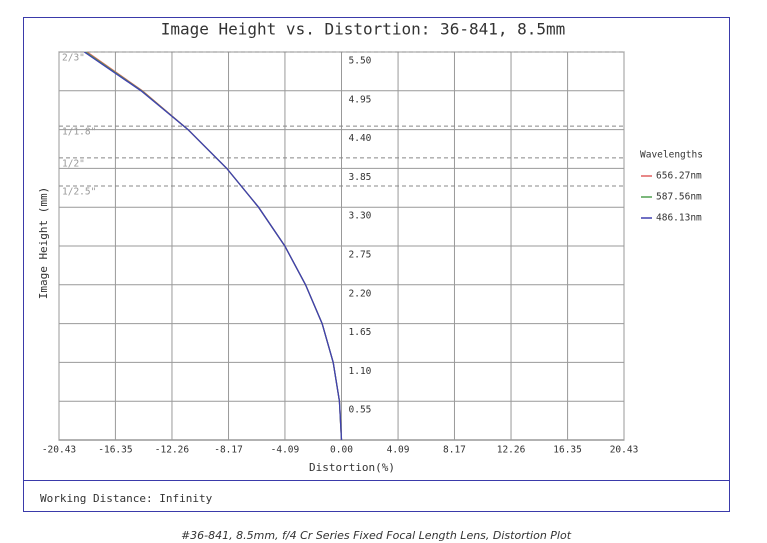 This screenshot has height=543, width=767. Describe the element at coordinates (360, 255) in the screenshot. I see `y-tick-label: 2.75` at that location.